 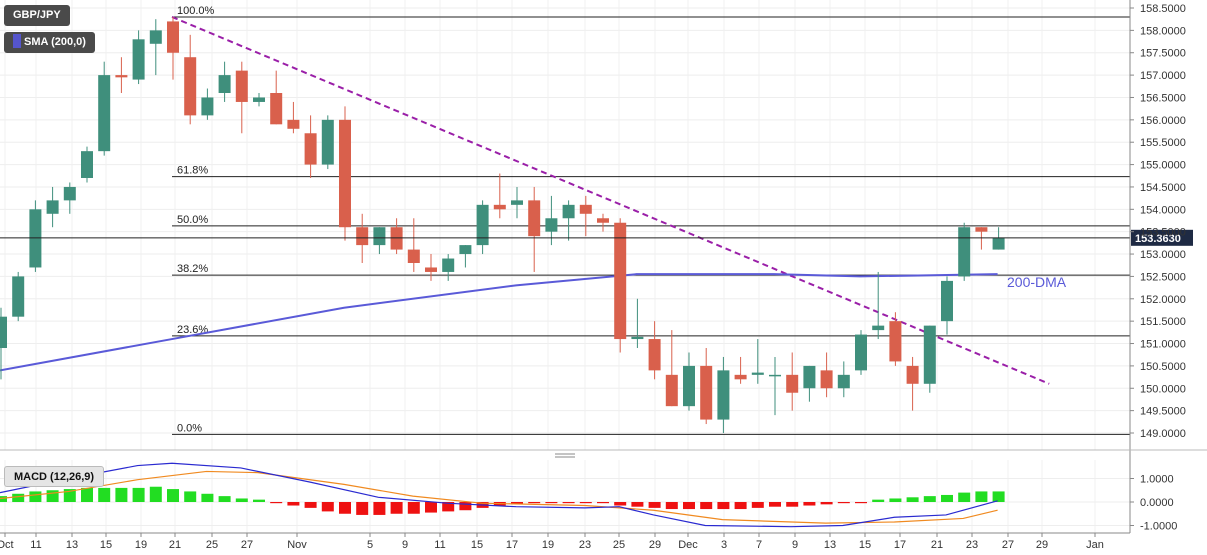 What do you see at coordinates (1163, 54) in the screenshot?
I see `y-tick-label: 157.5000` at bounding box center [1163, 54].